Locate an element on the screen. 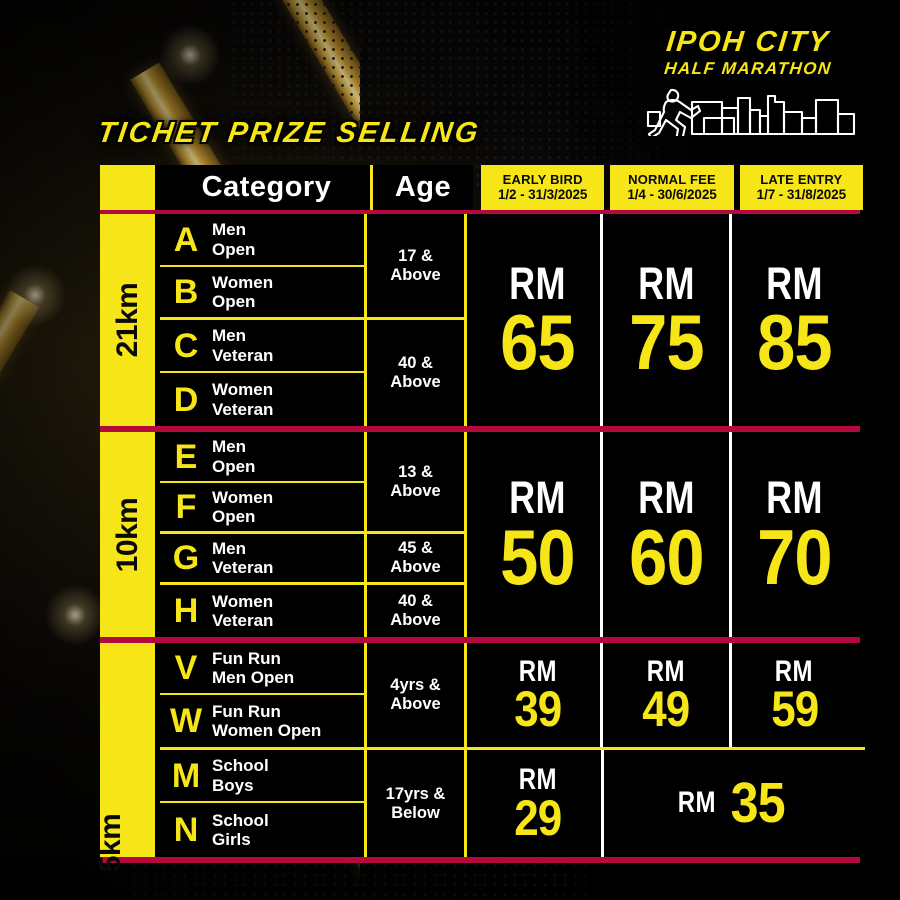 This screenshot has width=900, height=900. category-name-M-line2: Boys is located at coordinates (233, 785).